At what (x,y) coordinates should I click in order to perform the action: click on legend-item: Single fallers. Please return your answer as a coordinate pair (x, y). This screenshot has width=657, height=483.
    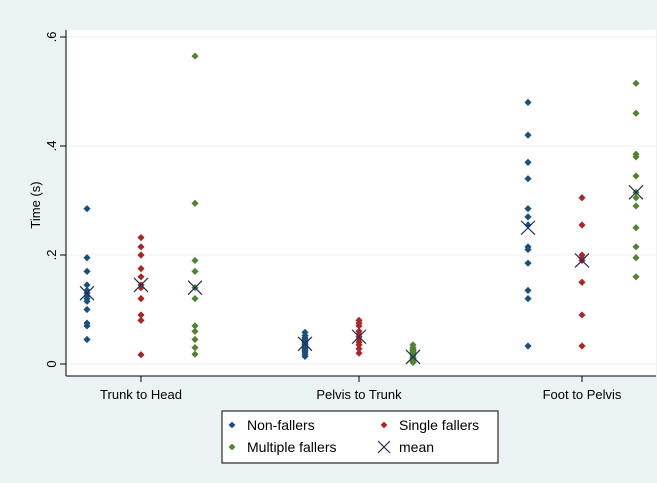
    Looking at the image, I should click on (429, 425).